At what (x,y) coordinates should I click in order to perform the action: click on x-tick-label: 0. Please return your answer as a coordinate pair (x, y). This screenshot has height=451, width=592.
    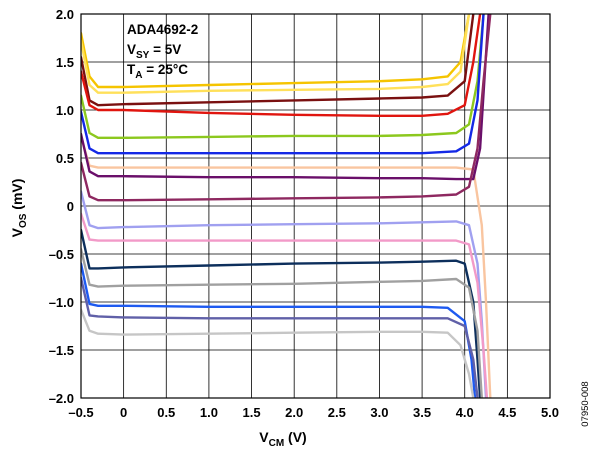
    Looking at the image, I should click on (123, 412).